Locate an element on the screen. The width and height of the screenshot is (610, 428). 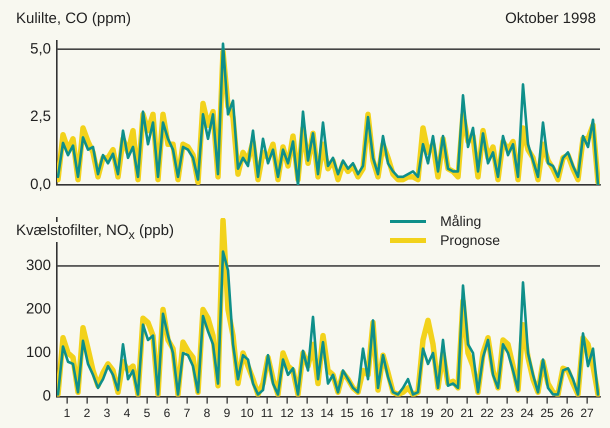
x-tick-label: 24 is located at coordinates (527, 413).